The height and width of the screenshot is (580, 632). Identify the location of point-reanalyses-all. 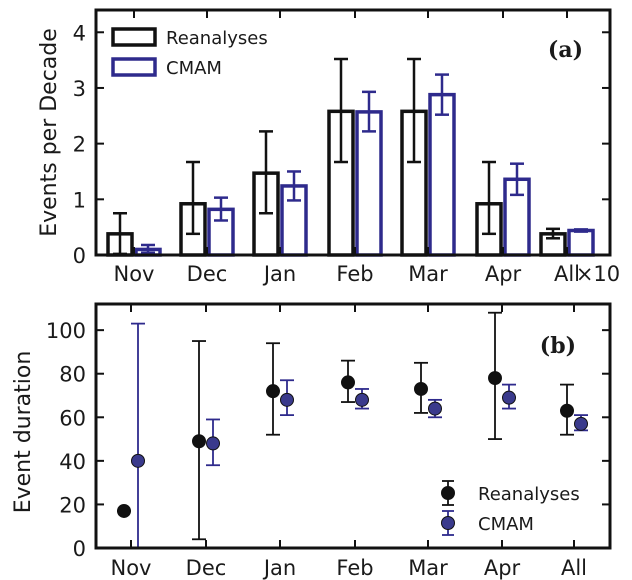
(567, 410).